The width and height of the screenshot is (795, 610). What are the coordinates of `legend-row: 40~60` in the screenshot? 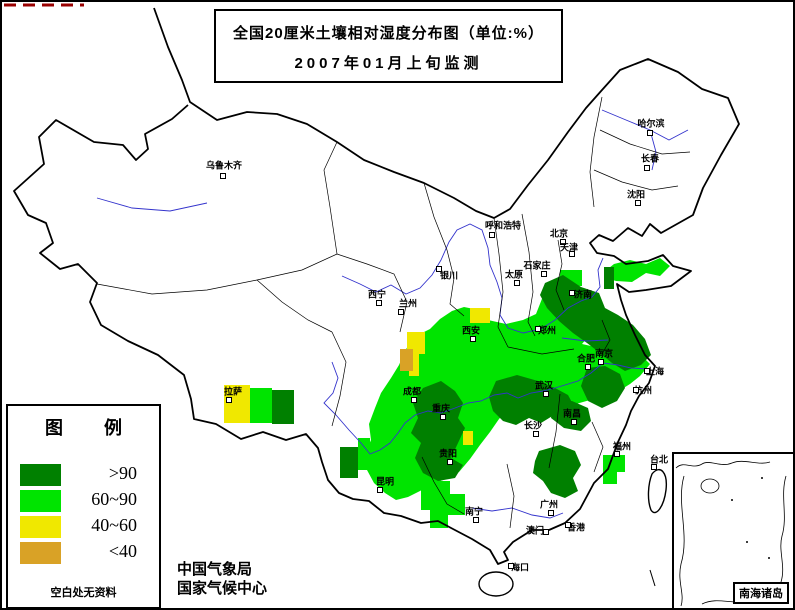 It's located at (83, 527).